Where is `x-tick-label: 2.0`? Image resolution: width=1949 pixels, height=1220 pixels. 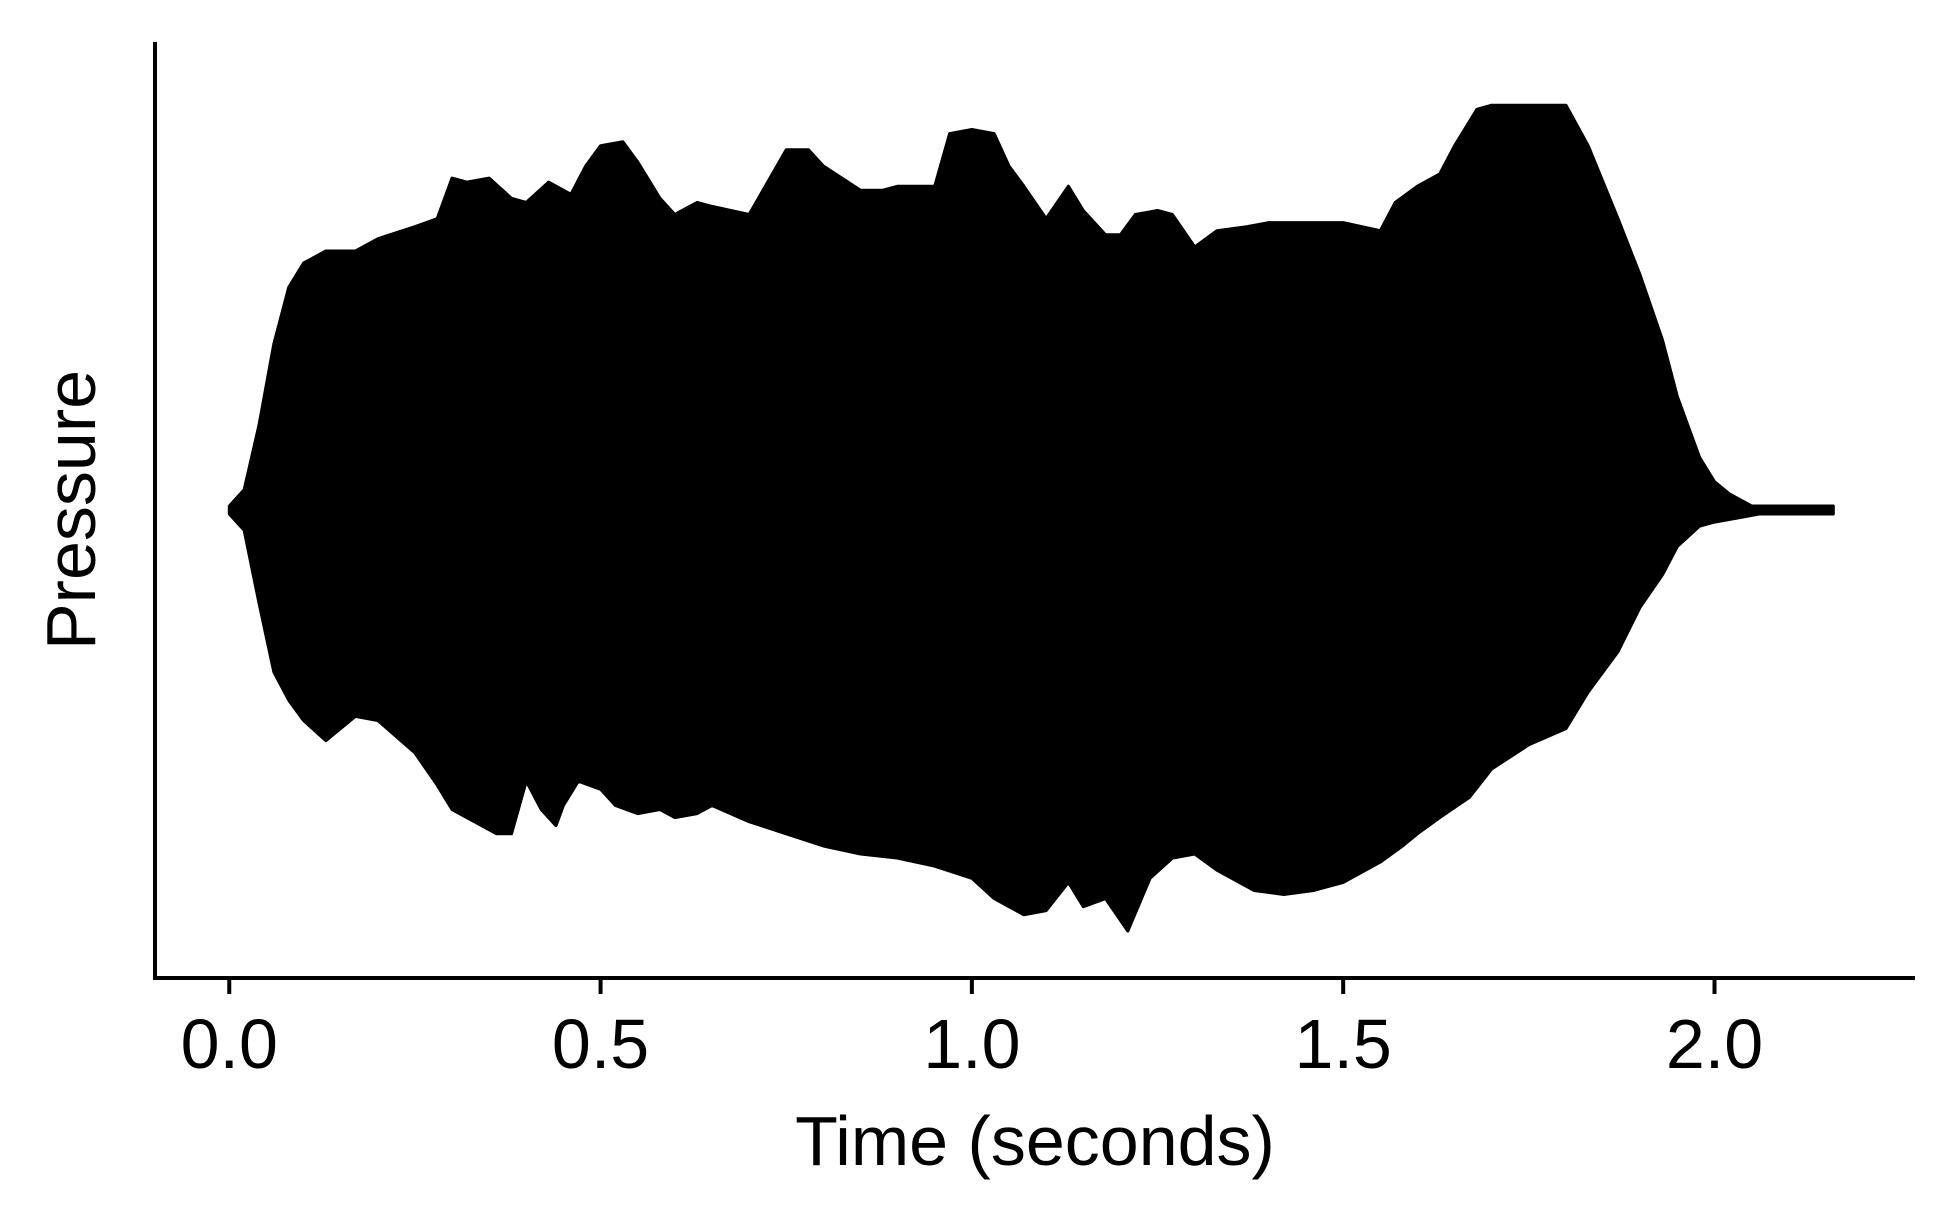
x-tick-label: 2.0 is located at coordinates (1714, 1044).